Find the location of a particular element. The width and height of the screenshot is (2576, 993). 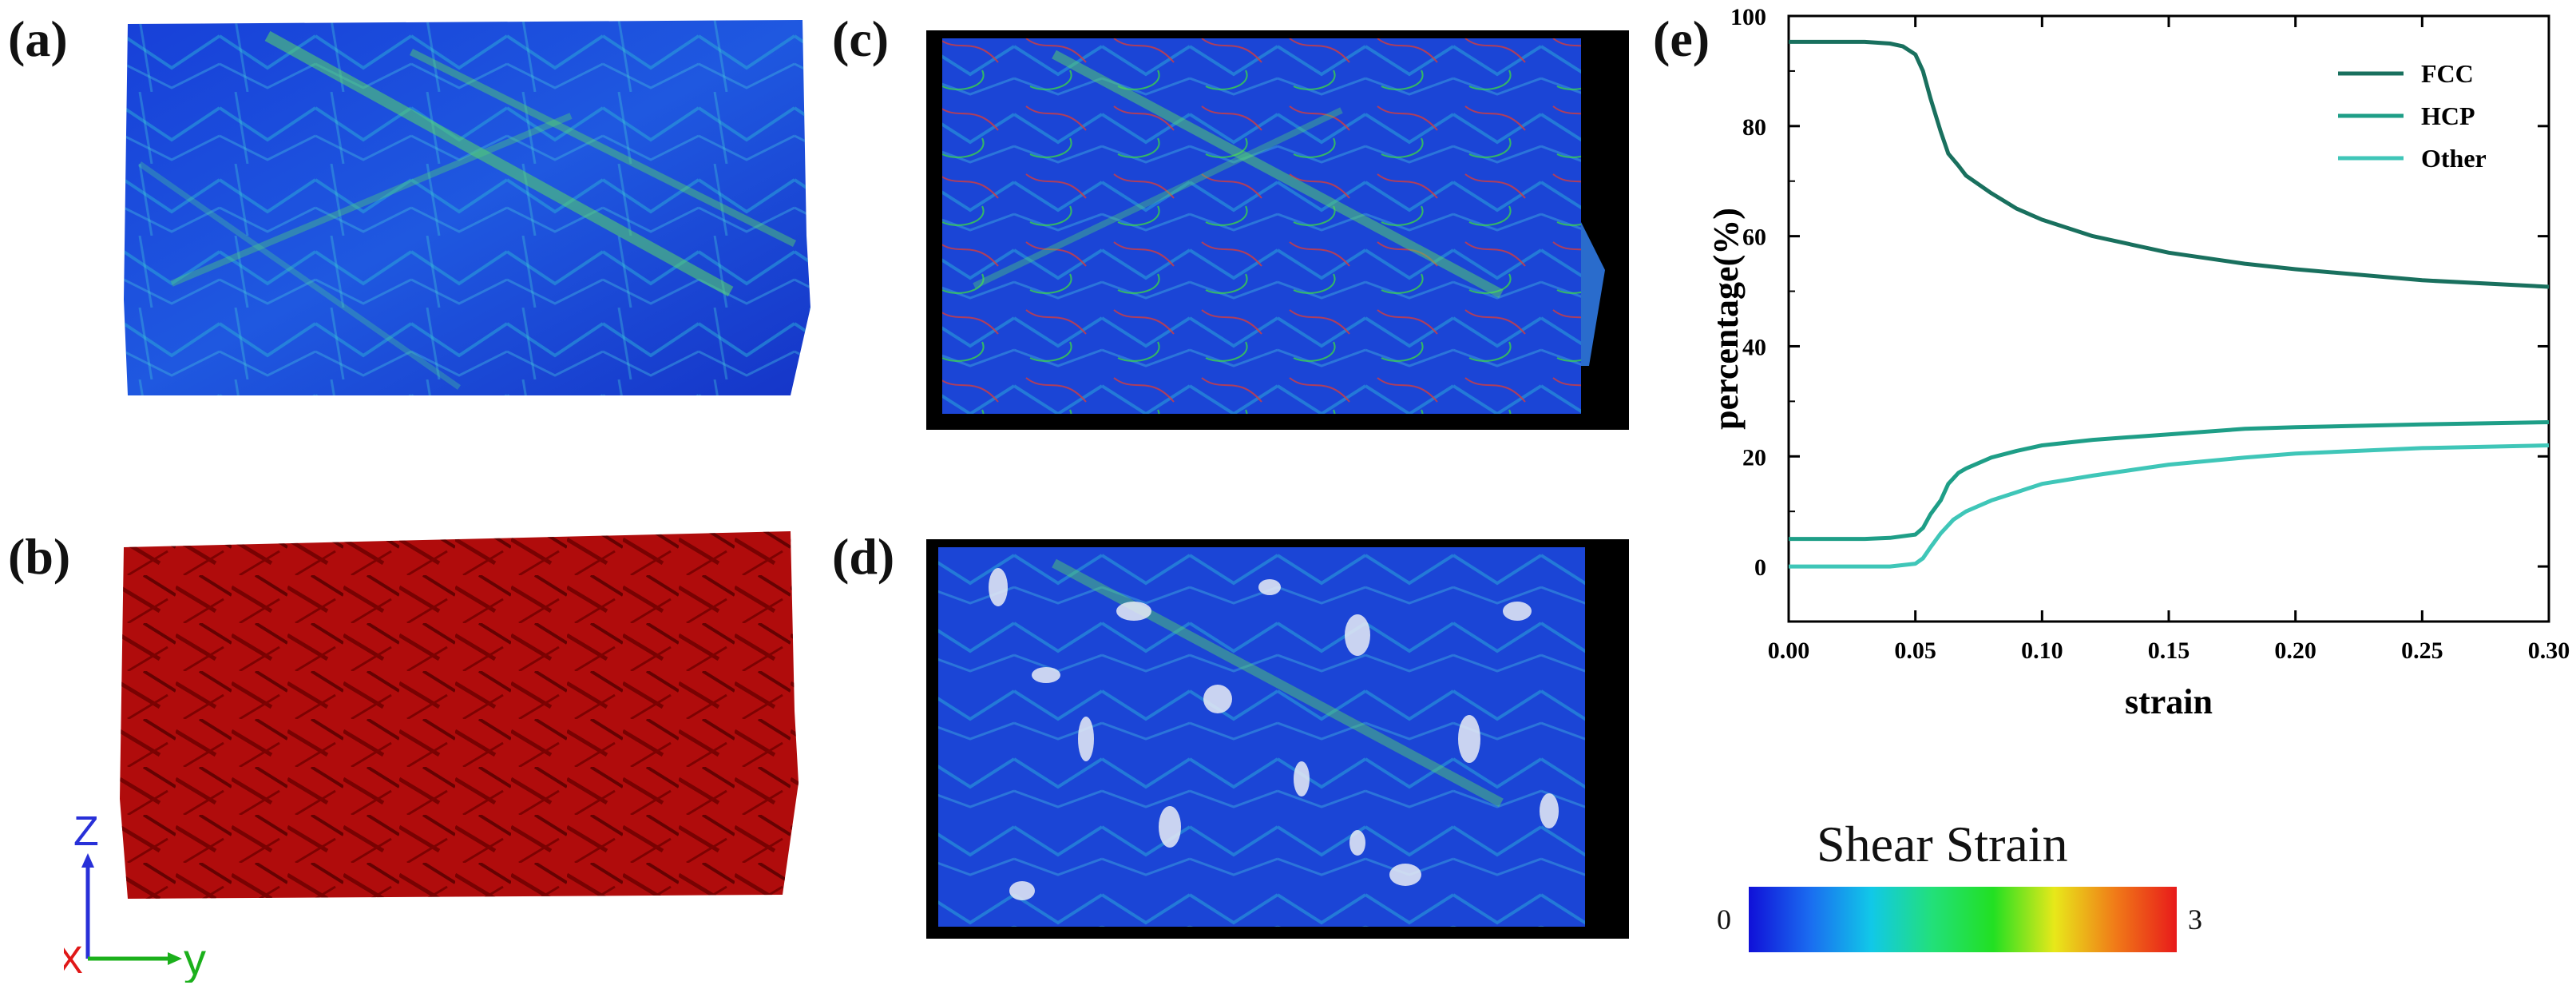

x-axis-label: strain is located at coordinates (2169, 701).